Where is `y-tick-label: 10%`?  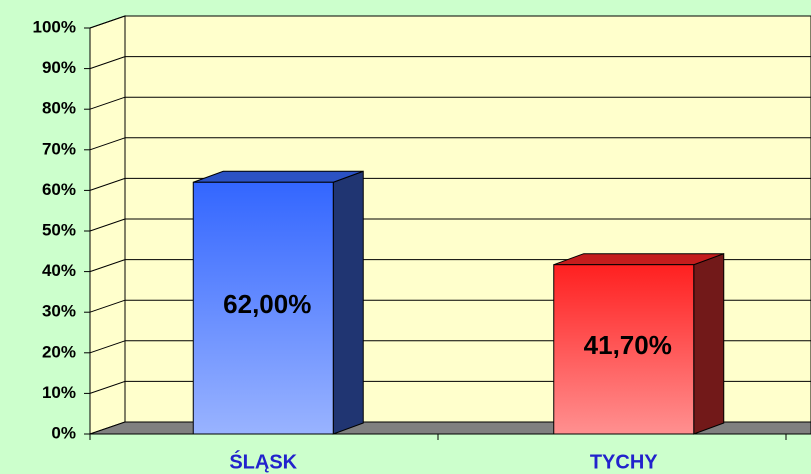
y-tick-label: 10% is located at coordinates (59, 392).